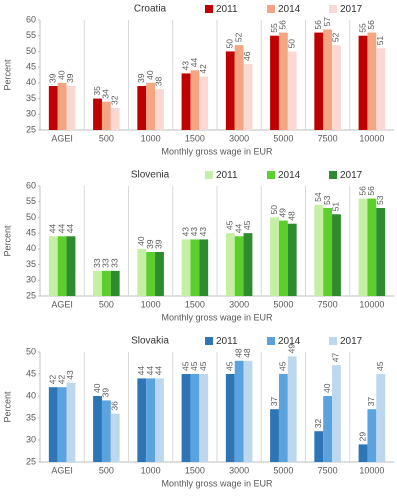 This screenshot has height=500, width=397. What do you see at coordinates (380, 41) in the screenshot?
I see `data-label: 51` at bounding box center [380, 41].